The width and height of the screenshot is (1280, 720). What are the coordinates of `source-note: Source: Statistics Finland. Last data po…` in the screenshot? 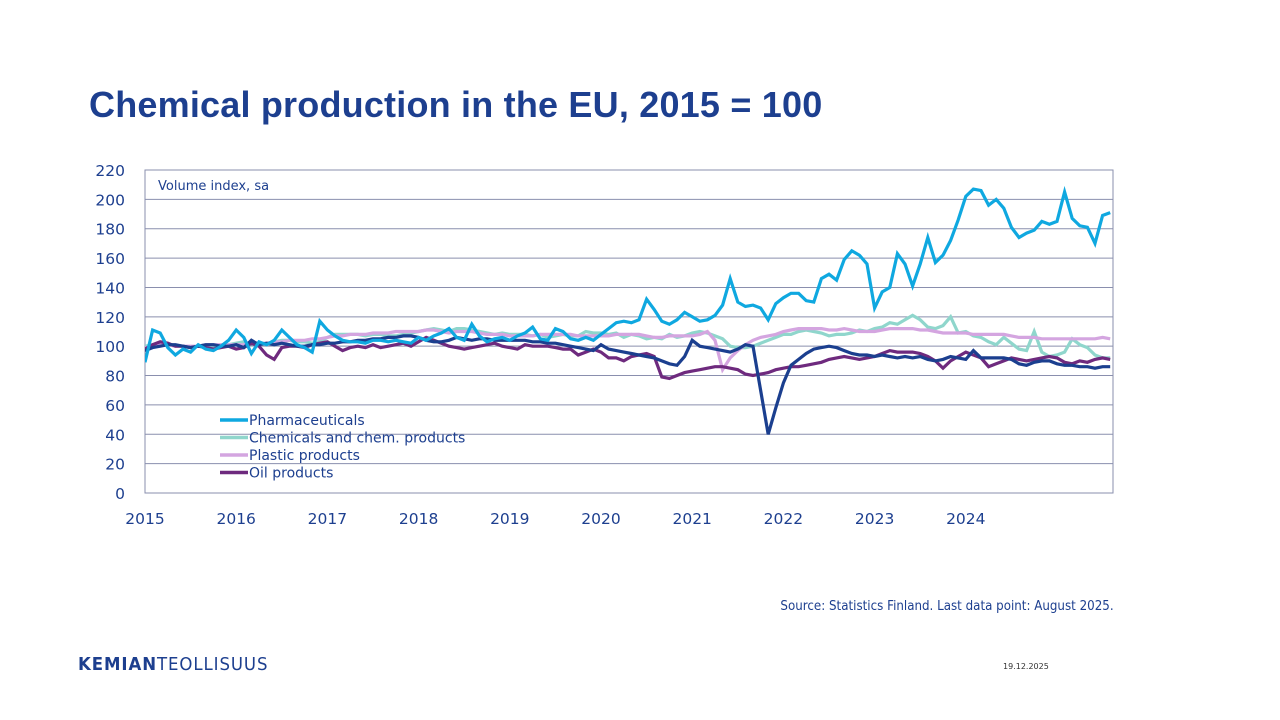 It's located at (947, 606).